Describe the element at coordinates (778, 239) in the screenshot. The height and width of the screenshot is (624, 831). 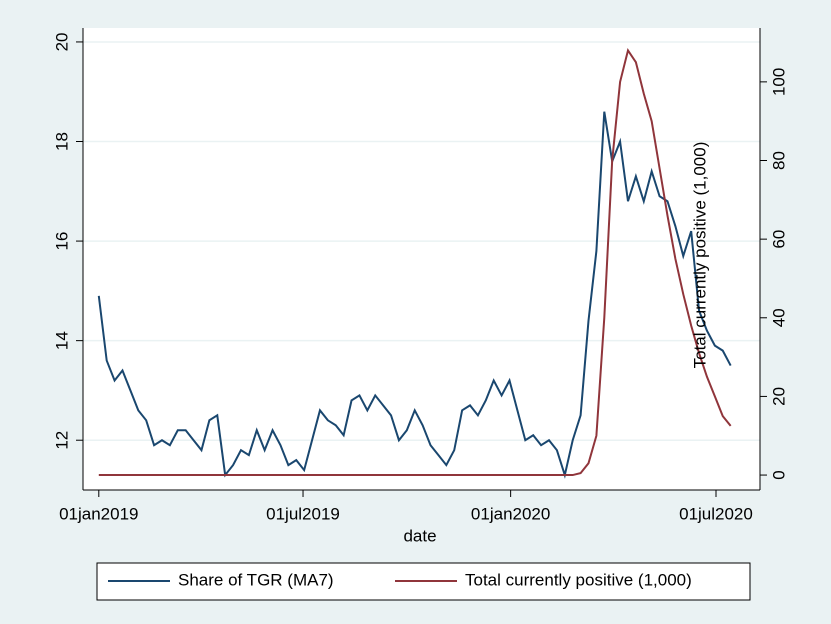
I see `y2-tick-label: 60` at that location.